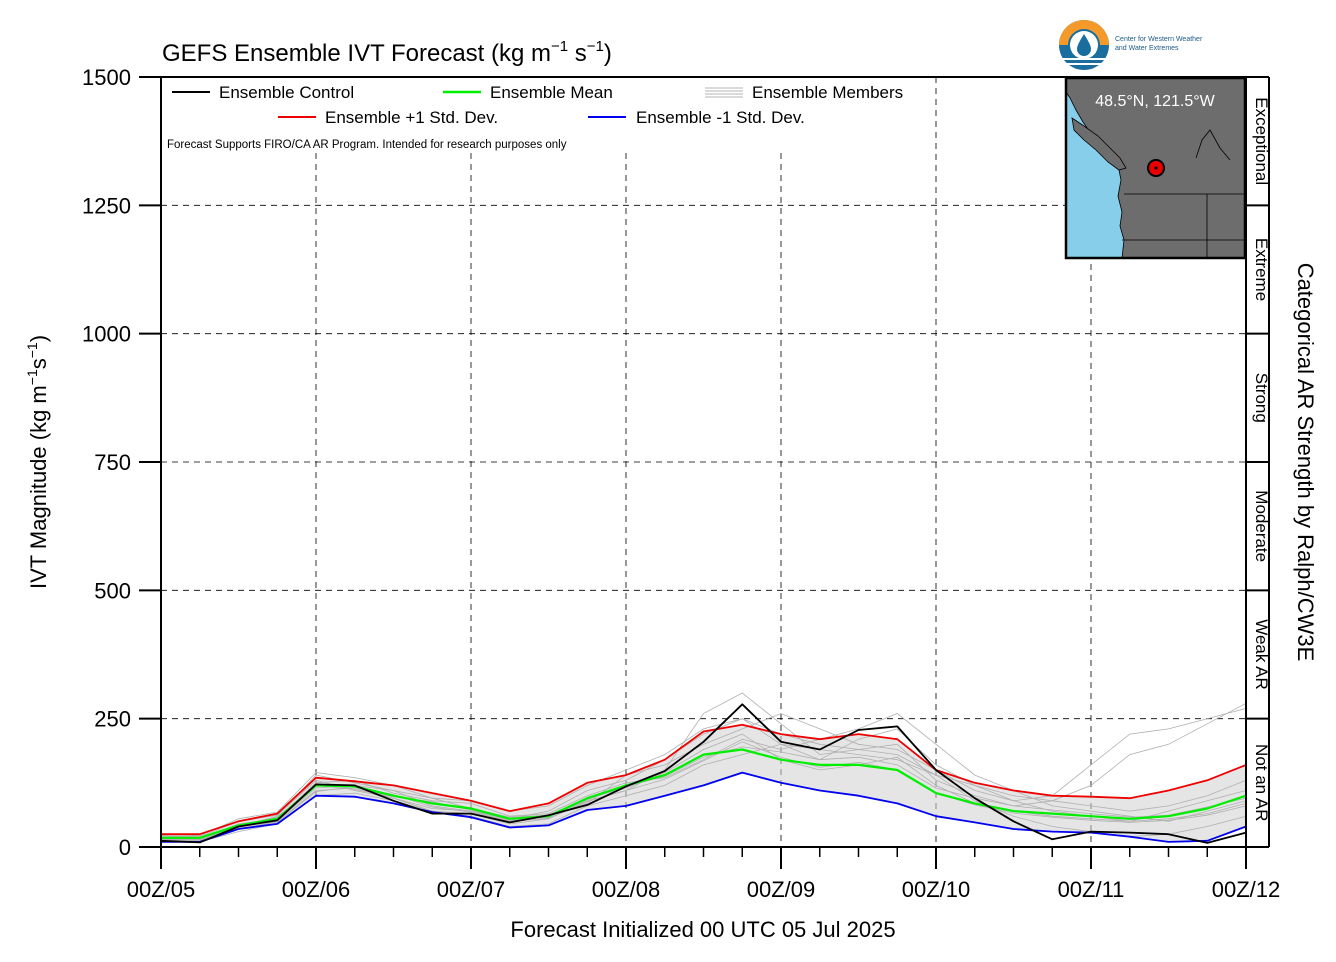  I want to click on x-tick-label-2: 00Z/07, so click(471, 889).